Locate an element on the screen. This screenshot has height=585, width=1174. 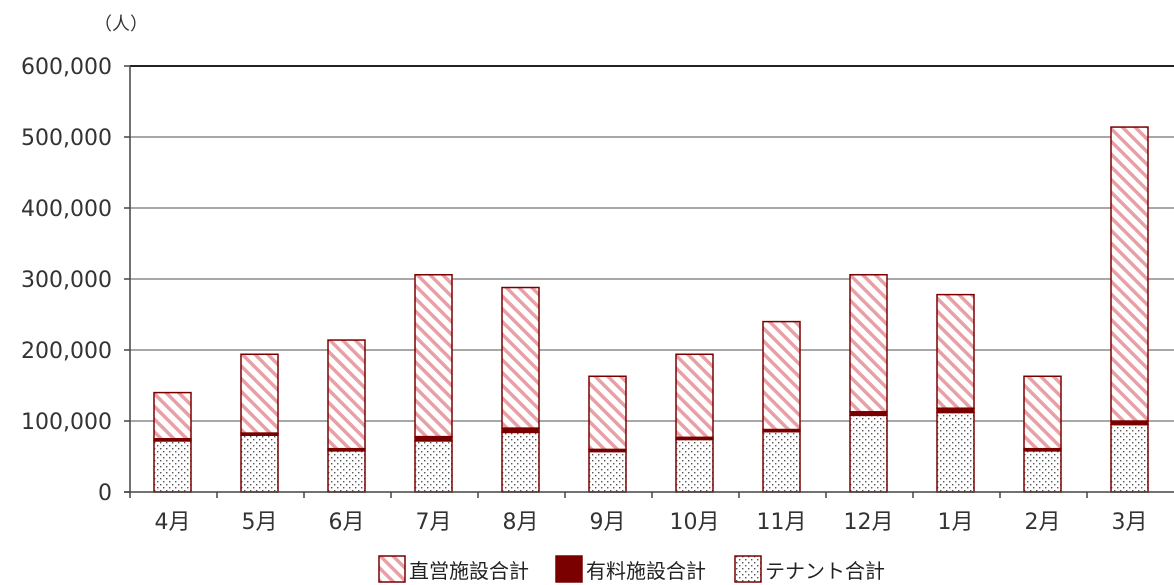
legend-label: テナント合計 is located at coordinates (825, 571).